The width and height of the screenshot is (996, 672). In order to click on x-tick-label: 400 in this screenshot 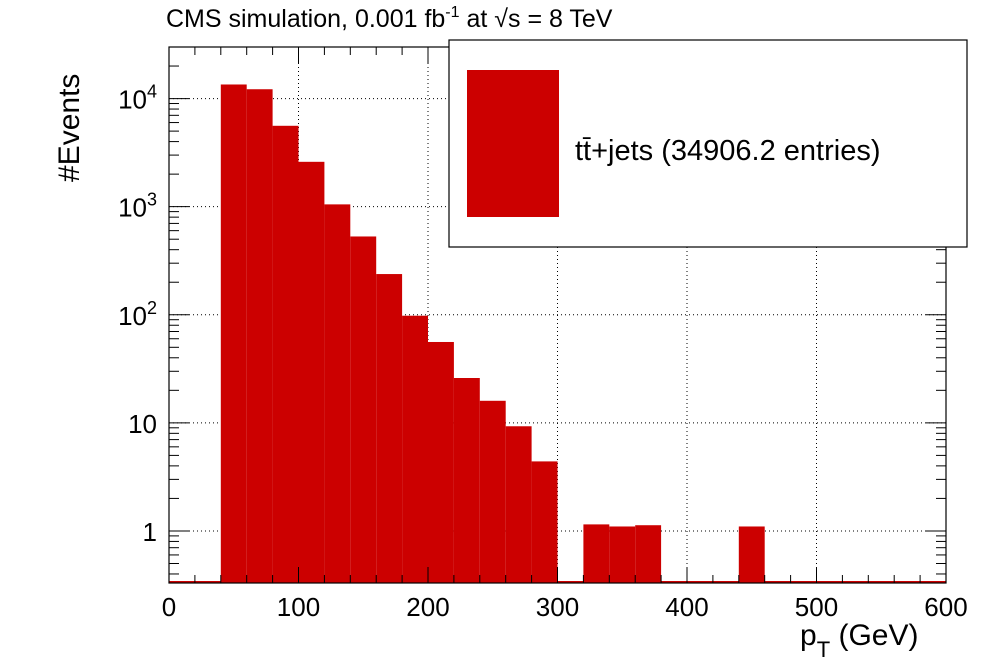, I will do `click(686, 607)`.